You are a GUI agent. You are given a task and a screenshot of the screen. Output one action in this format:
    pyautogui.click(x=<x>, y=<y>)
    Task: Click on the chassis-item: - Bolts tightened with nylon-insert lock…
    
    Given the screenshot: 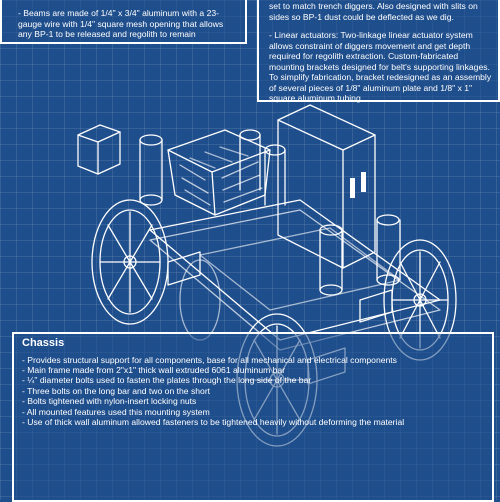 What is the action you would take?
    pyautogui.click(x=109, y=401)
    